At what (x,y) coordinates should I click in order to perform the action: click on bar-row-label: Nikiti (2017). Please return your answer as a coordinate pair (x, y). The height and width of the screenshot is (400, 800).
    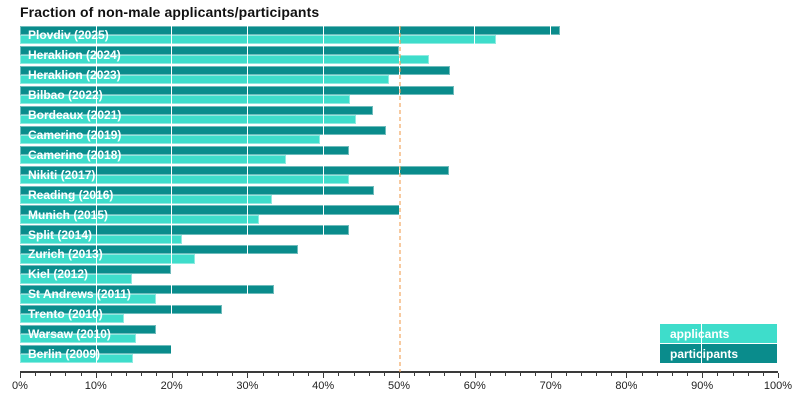
    Looking at the image, I should click on (62, 174).